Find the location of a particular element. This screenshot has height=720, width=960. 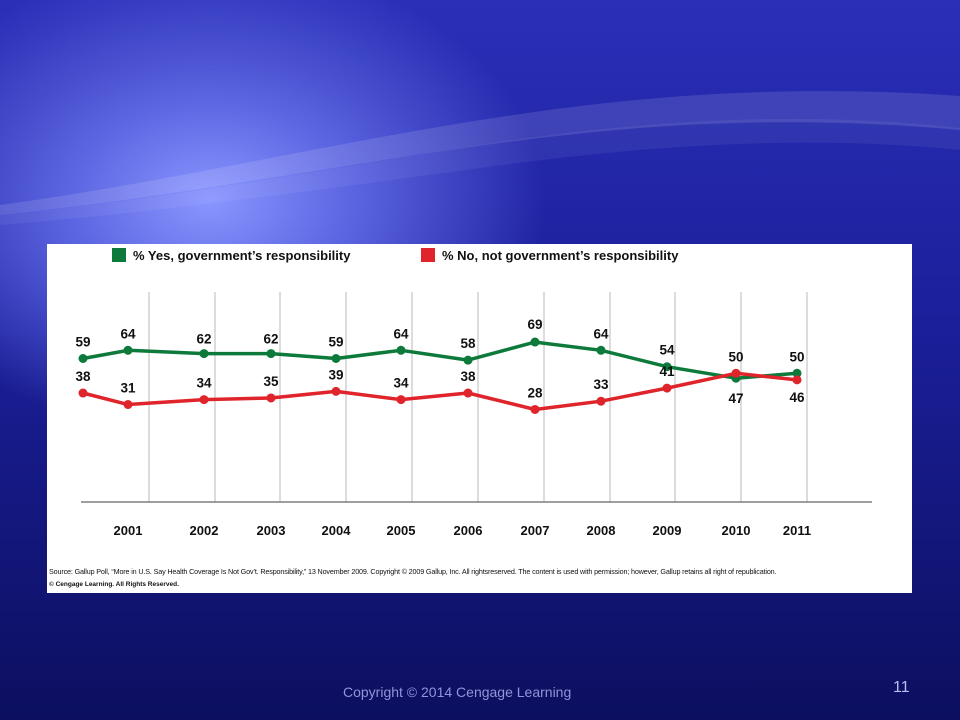

data-label: 47 is located at coordinates (735, 398).